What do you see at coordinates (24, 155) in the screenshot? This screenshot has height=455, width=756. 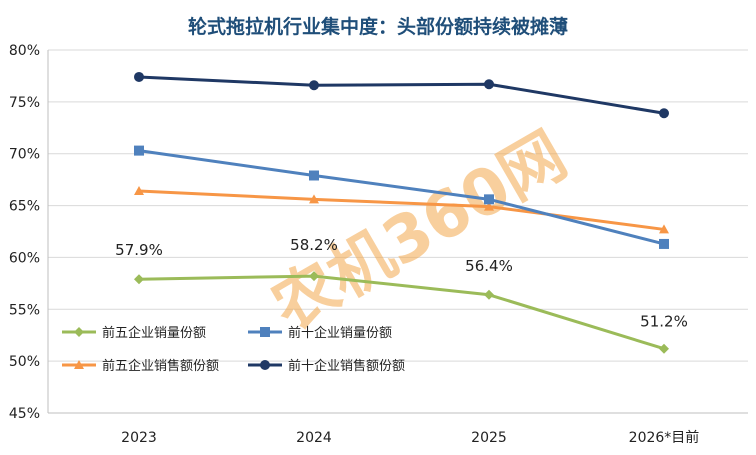 I see `y-tick-label: 70%` at bounding box center [24, 155].